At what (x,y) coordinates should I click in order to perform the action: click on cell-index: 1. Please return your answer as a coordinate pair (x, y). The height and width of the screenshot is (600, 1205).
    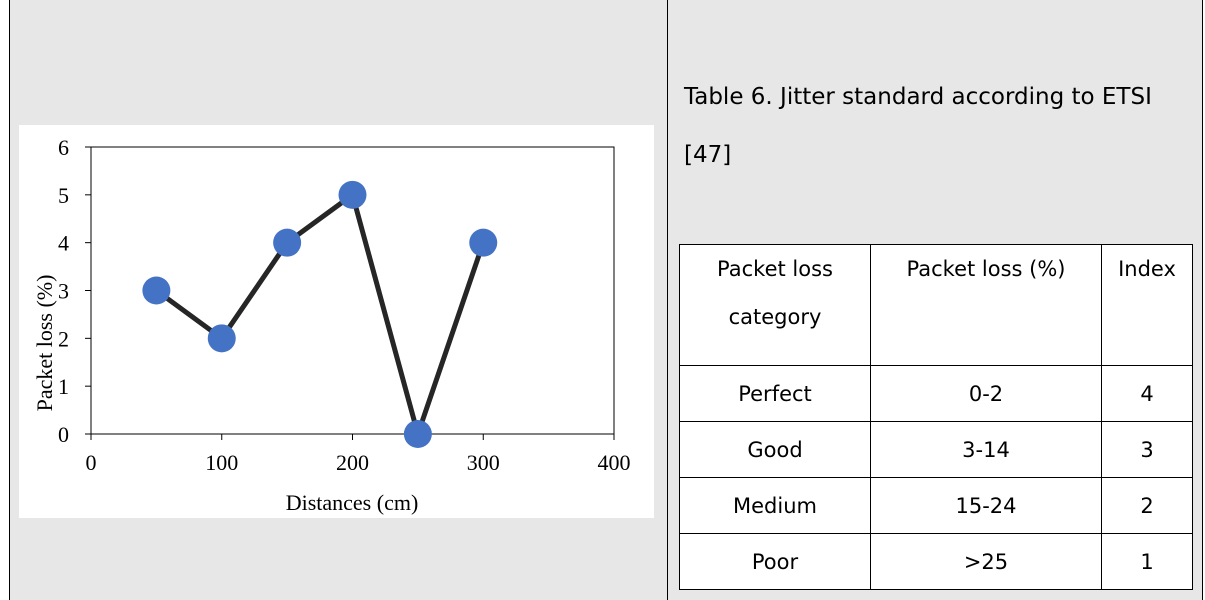
    Looking at the image, I should click on (1147, 561).